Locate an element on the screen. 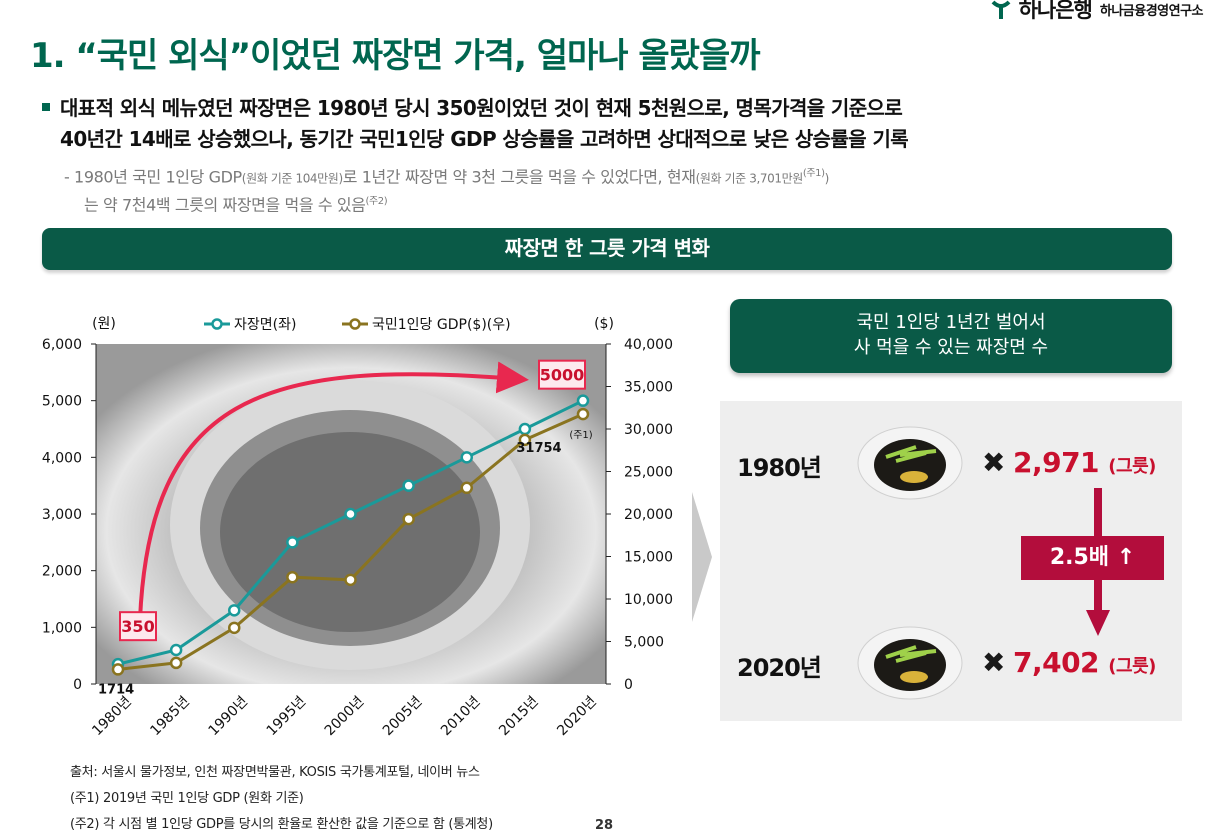 The height and width of the screenshot is (838, 1211). count-2020: 7,402 is located at coordinates (1056, 662).